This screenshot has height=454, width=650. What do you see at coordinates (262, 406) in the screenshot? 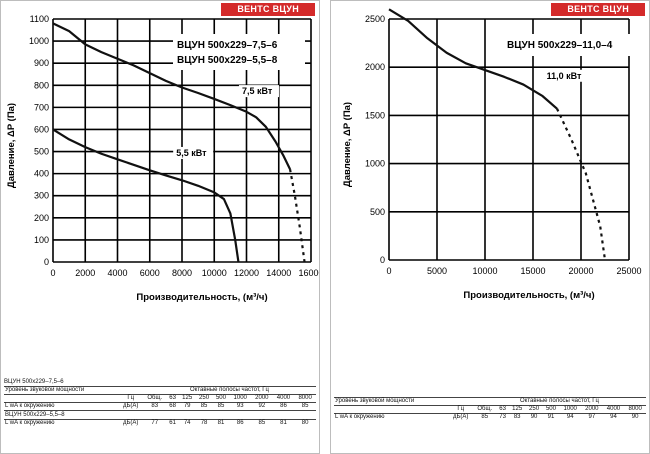
I see `table-cell: 92` at bounding box center [262, 406].